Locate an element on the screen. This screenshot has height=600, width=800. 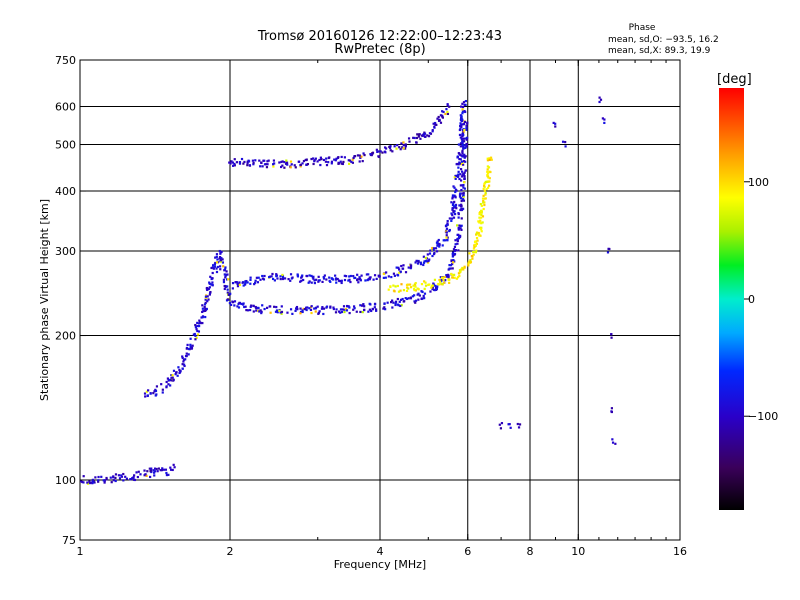
colorbar: [deg] 100 0 −100 is located at coordinates (747, 291).